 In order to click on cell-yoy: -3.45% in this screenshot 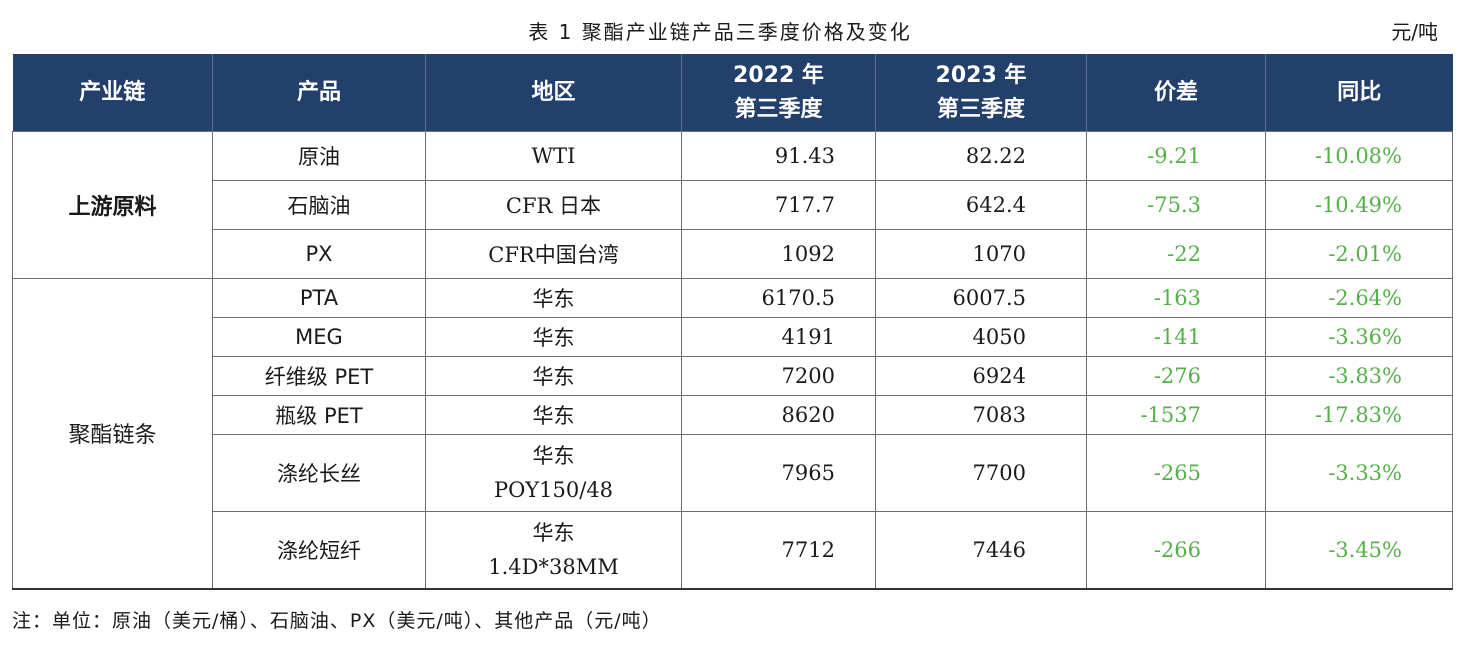, I will do `click(1359, 550)`.